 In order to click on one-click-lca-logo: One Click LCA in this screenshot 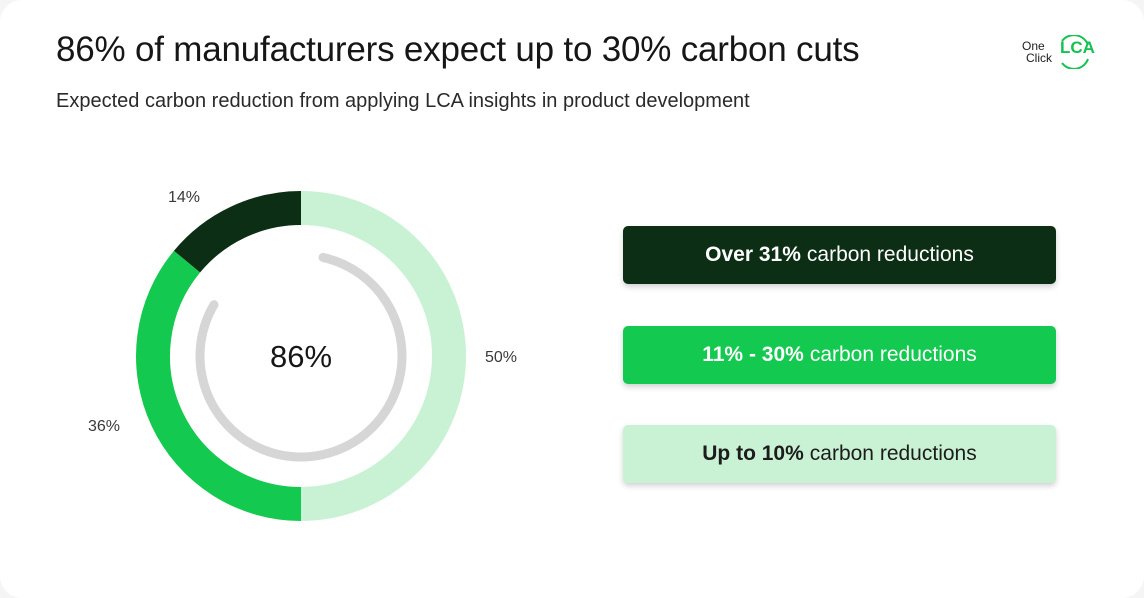, I will do `click(1057, 52)`.